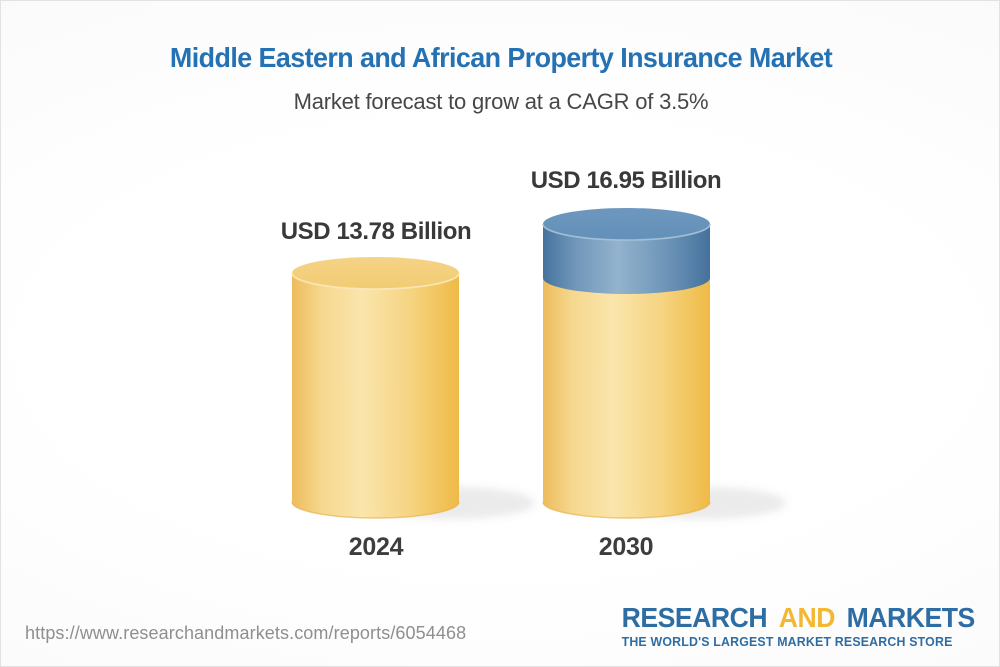  I want to click on value-label-2024: USD 13.78 Billion, so click(376, 231).